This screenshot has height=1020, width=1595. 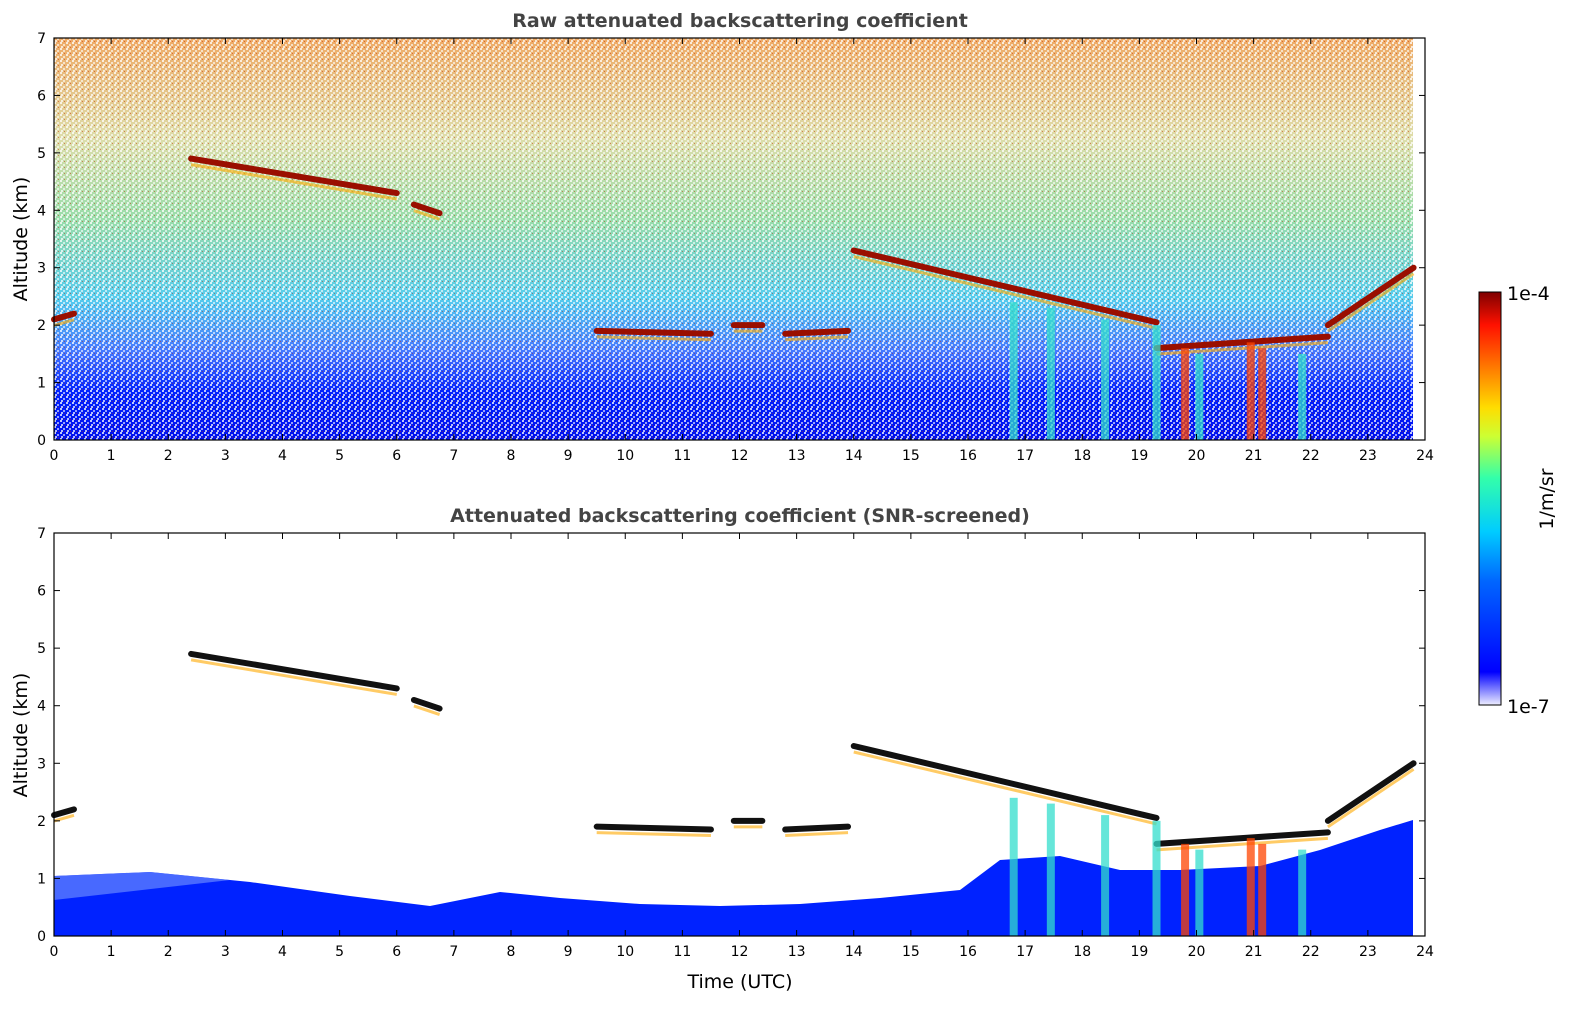 What do you see at coordinates (41, 879) in the screenshot?
I see `panel2-ytick-label: 1` at bounding box center [41, 879].